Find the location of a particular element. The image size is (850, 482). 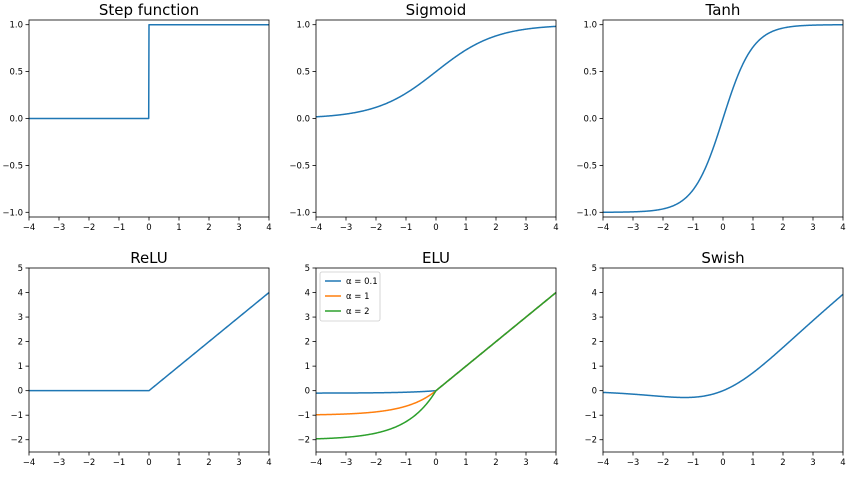

subplot-swish: Swish −4 −3 −2 −1 0 1 2 3 4 −2 −1 0 1 2 3 4 5 is located at coordinates (714, 358).